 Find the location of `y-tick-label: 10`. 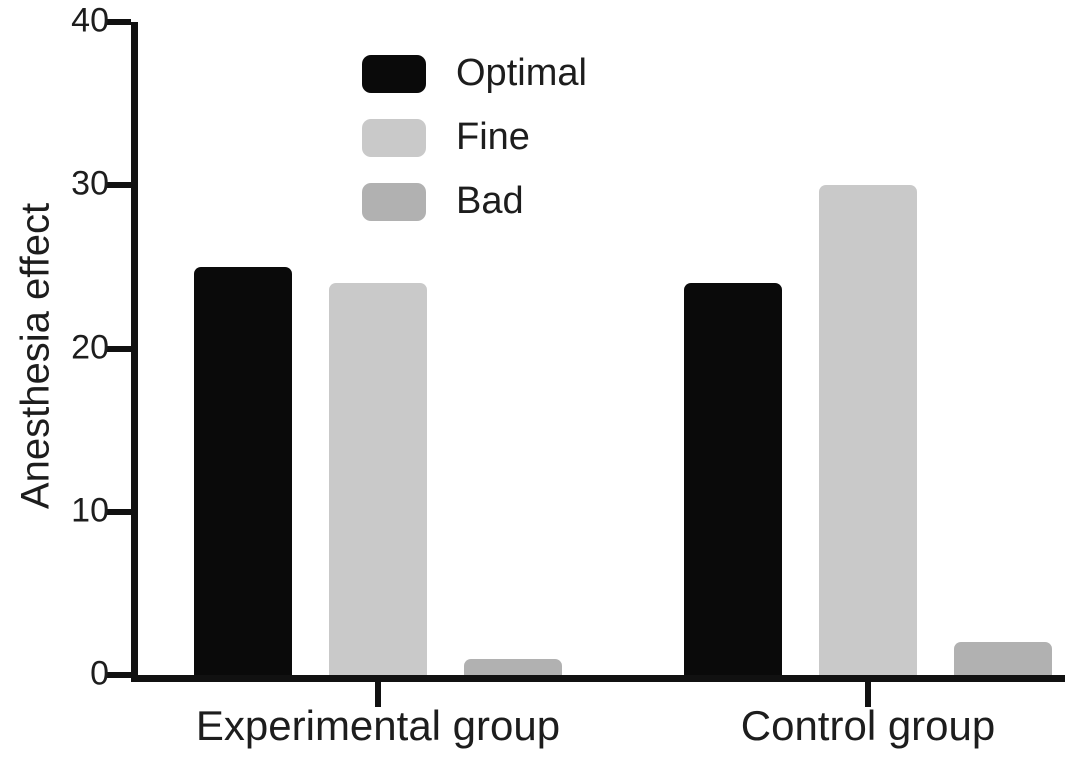

y-tick-label: 10 is located at coordinates (90, 510).